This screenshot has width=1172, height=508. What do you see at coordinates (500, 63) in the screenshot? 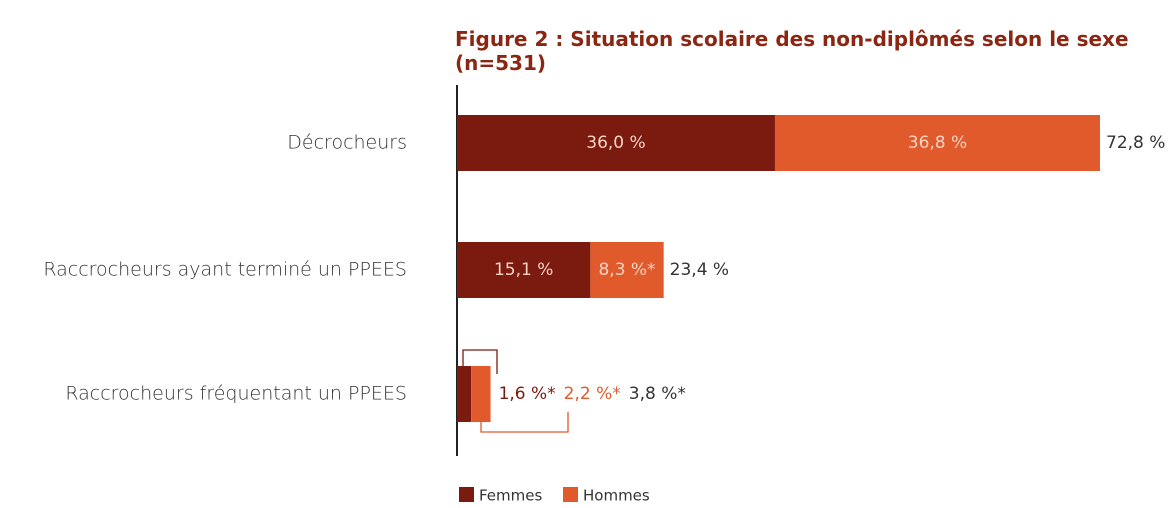
I see `chart-subtitle: (n=531)` at bounding box center [500, 63].